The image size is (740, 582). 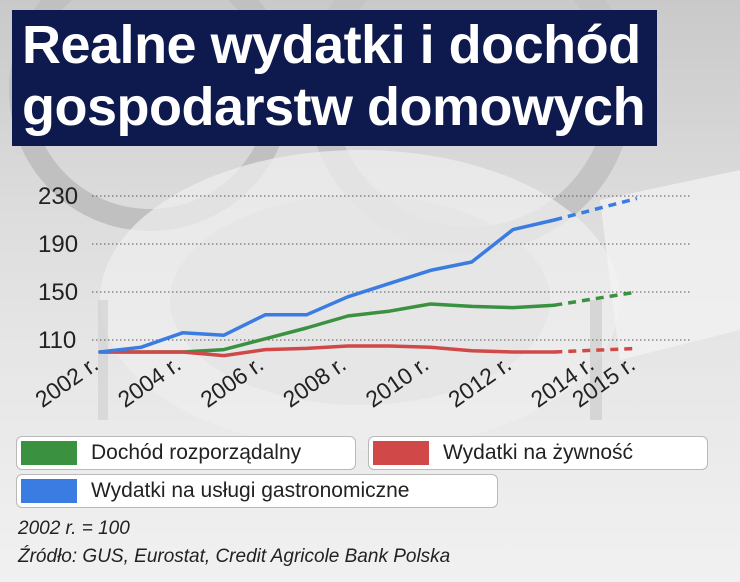 What do you see at coordinates (49, 453) in the screenshot?
I see `legend-swatch-income` at bounding box center [49, 453].